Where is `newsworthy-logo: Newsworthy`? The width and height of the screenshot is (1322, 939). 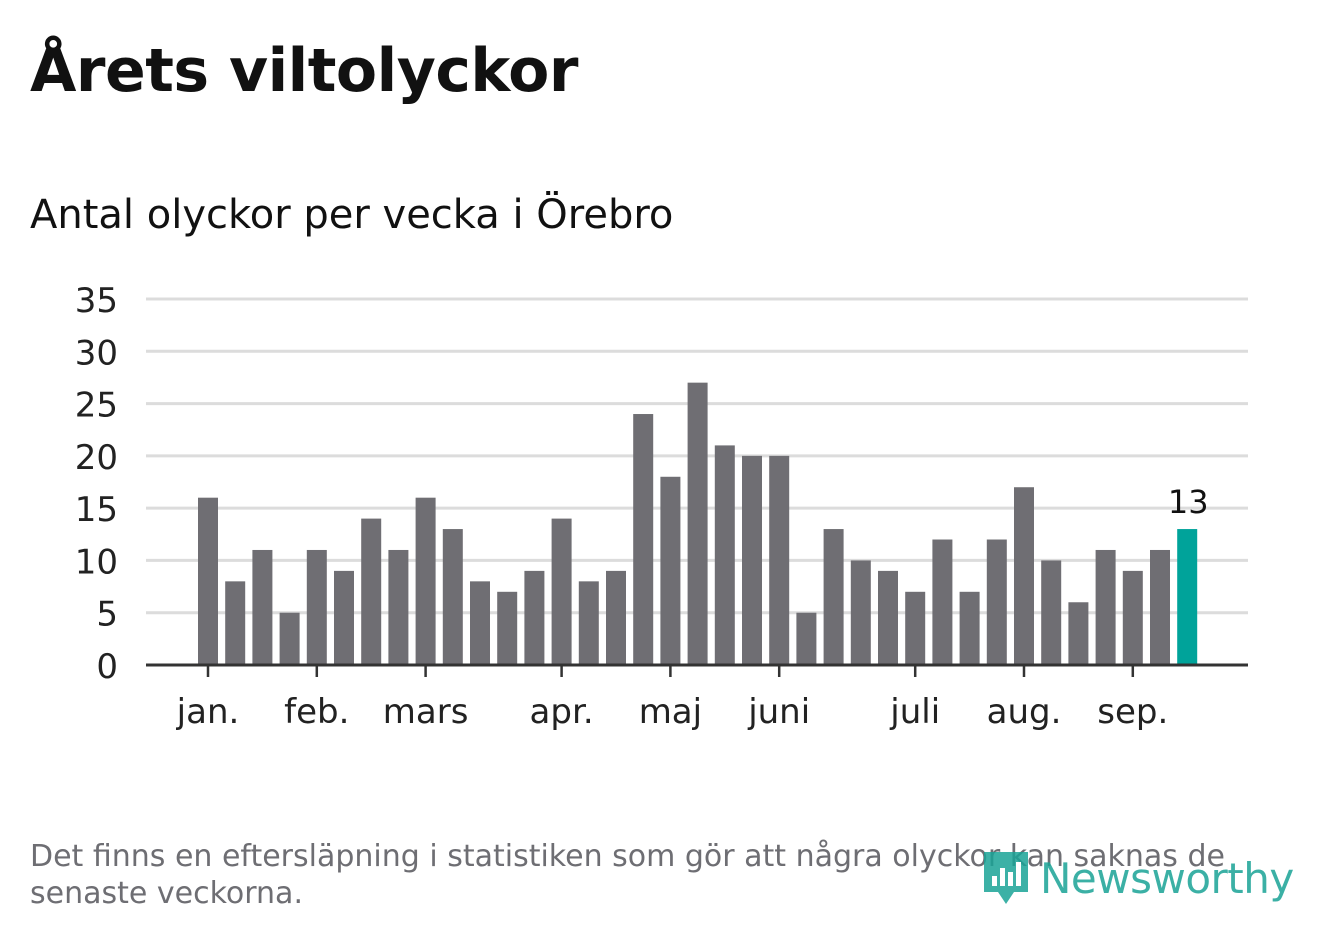
newsworthy-logo: Newsworthy is located at coordinates (1137, 878).